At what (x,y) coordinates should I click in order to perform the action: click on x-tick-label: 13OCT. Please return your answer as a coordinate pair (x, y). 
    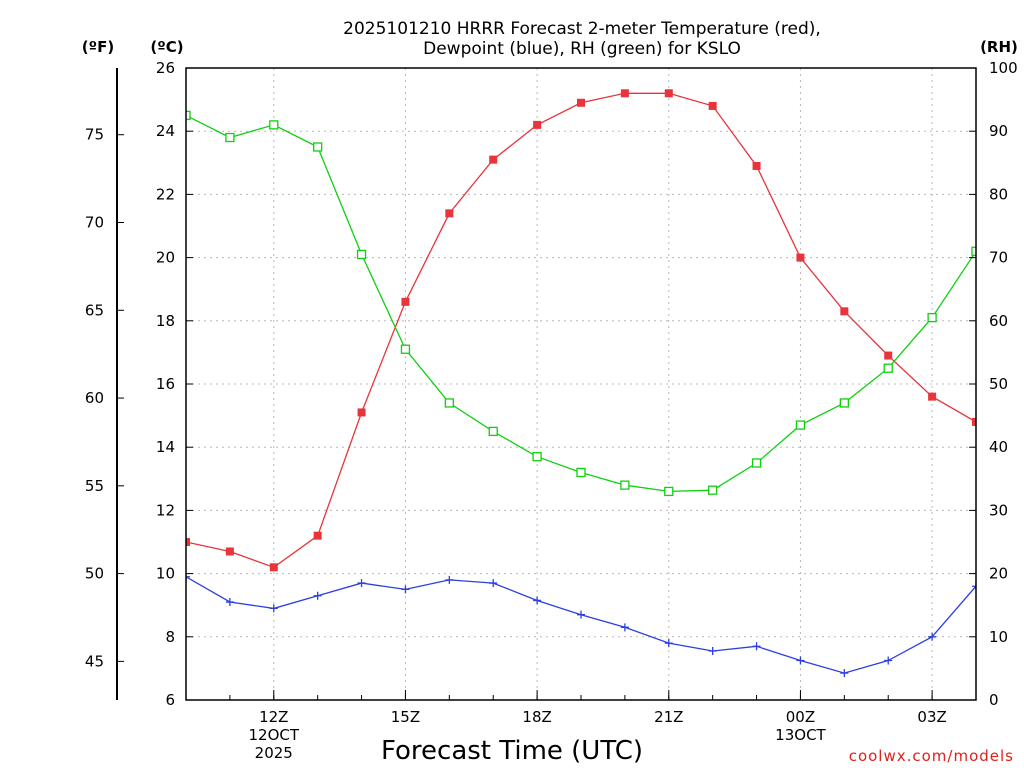
    Looking at the image, I should click on (800, 735).